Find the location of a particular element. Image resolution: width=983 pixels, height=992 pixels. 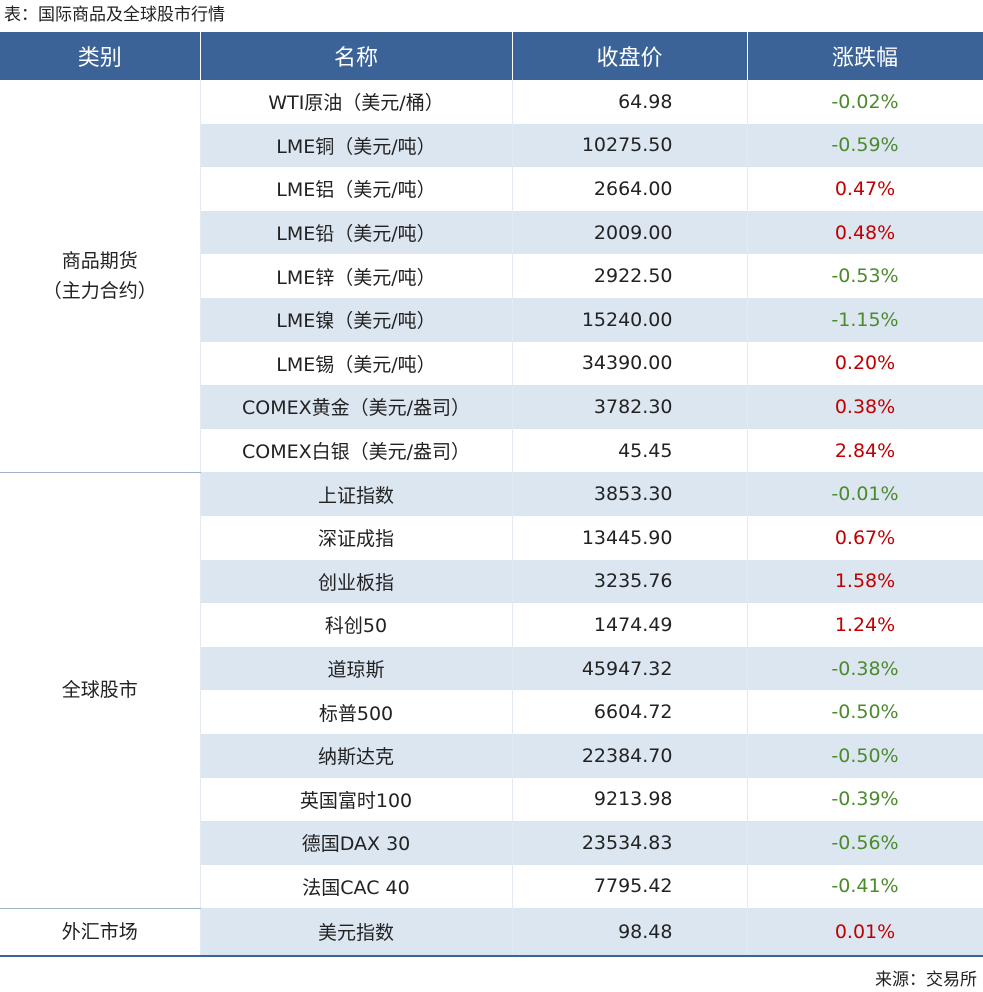

name-cell: 上证指数 is located at coordinates (356, 494).